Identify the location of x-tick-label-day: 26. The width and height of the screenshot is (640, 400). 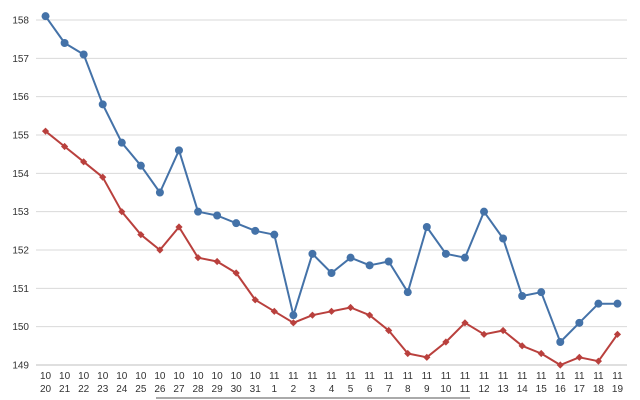
(160, 389).